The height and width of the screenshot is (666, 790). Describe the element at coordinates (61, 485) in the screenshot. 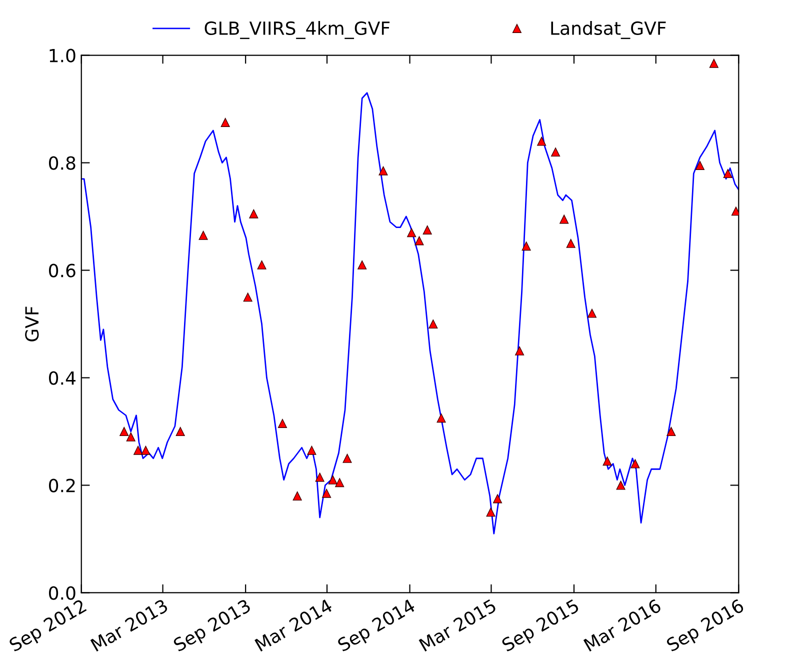

I see `y-tick-label: 0.2` at that location.